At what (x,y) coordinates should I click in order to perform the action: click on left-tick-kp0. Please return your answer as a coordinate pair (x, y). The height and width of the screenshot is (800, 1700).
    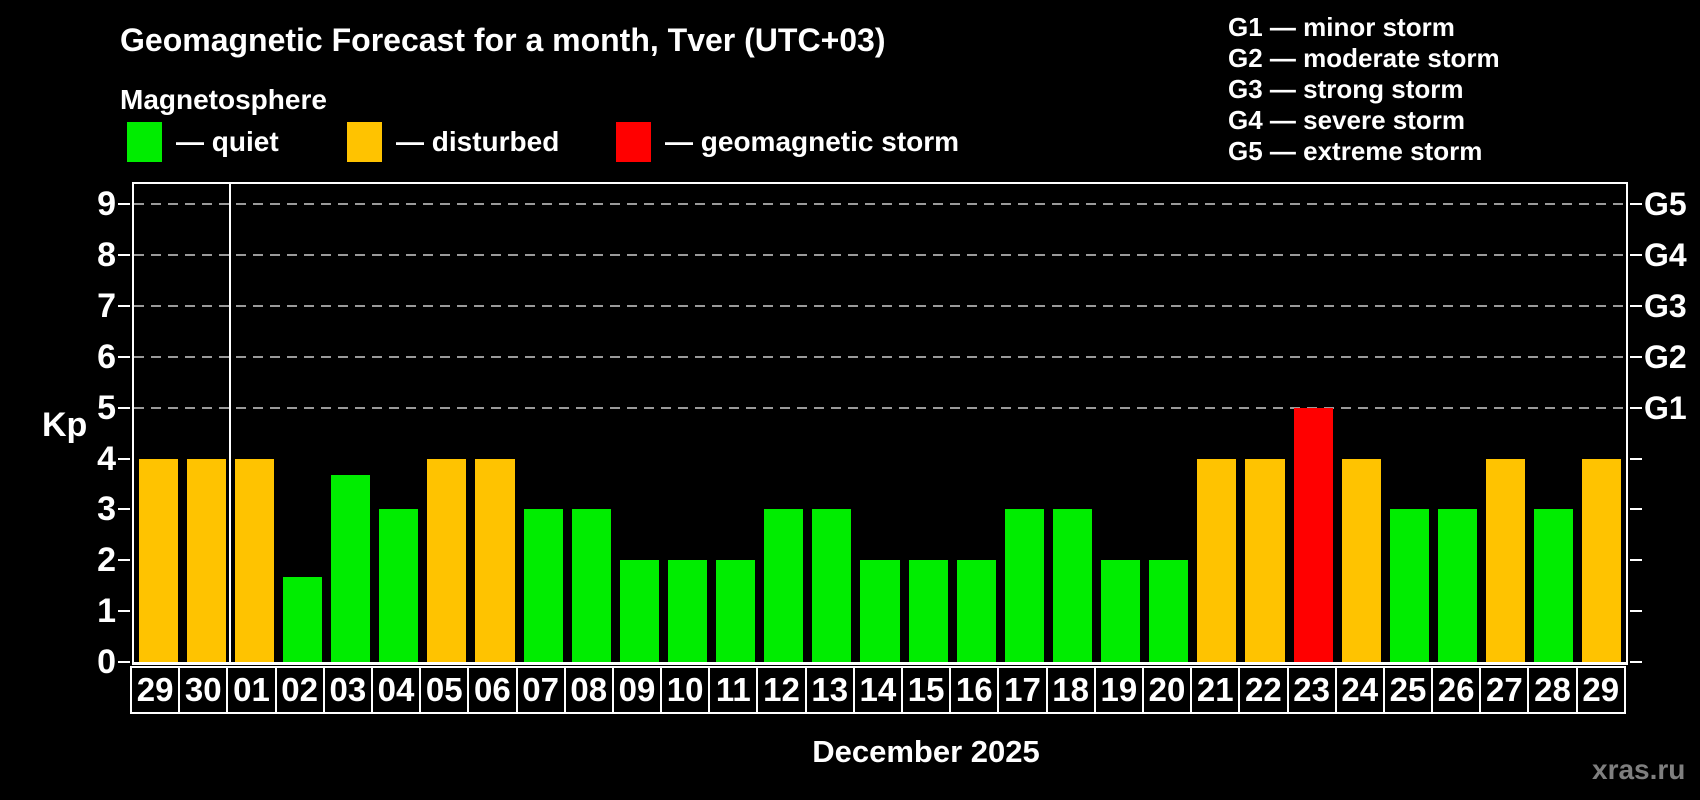
    Looking at the image, I should click on (124, 662).